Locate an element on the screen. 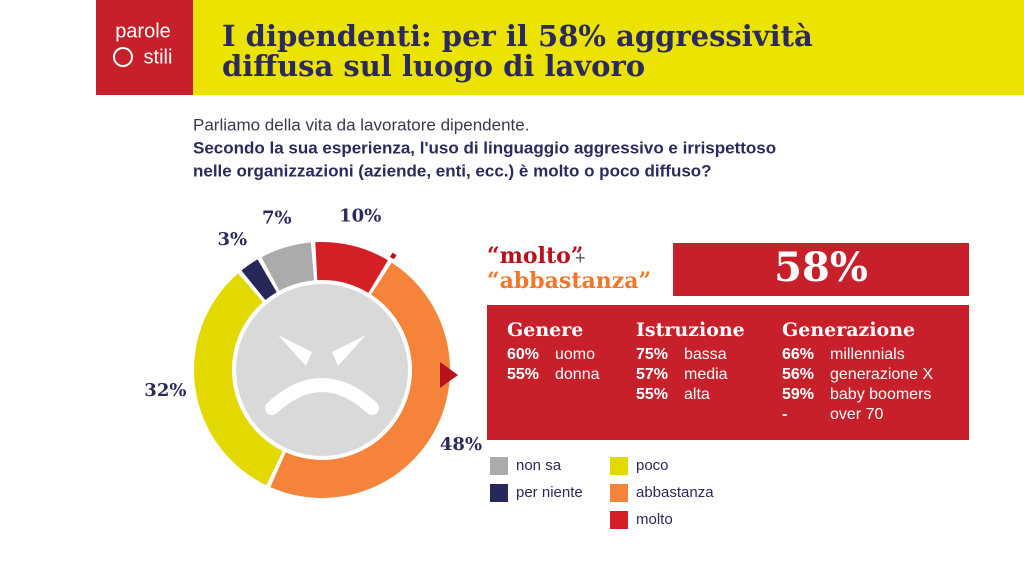  summary-label: + is located at coordinates (580, 258).